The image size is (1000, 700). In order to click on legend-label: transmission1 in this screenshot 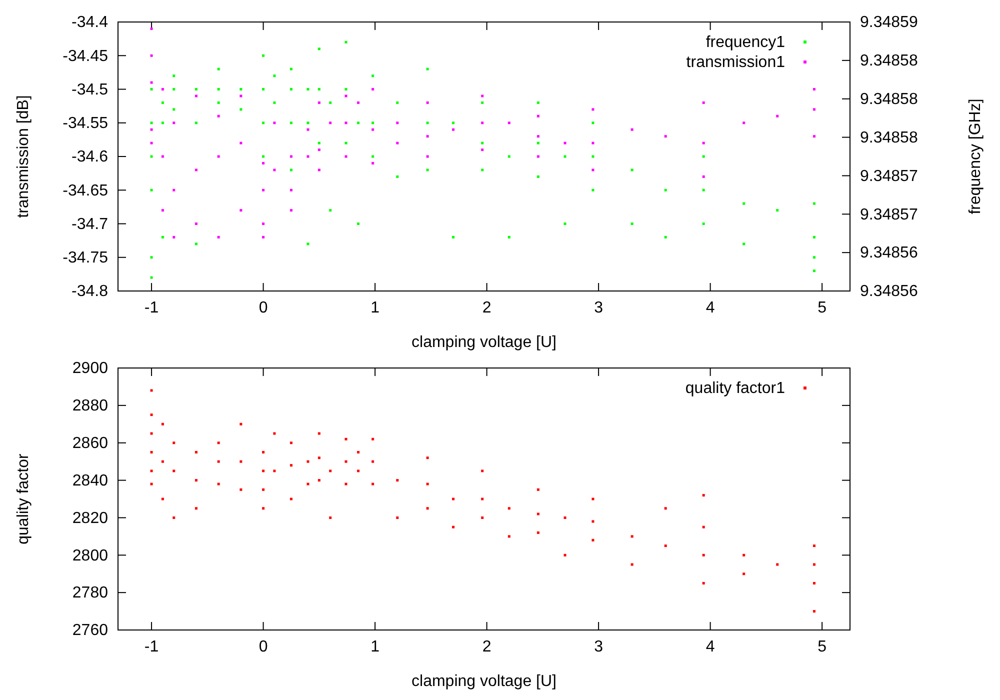, I will do `click(736, 62)`.